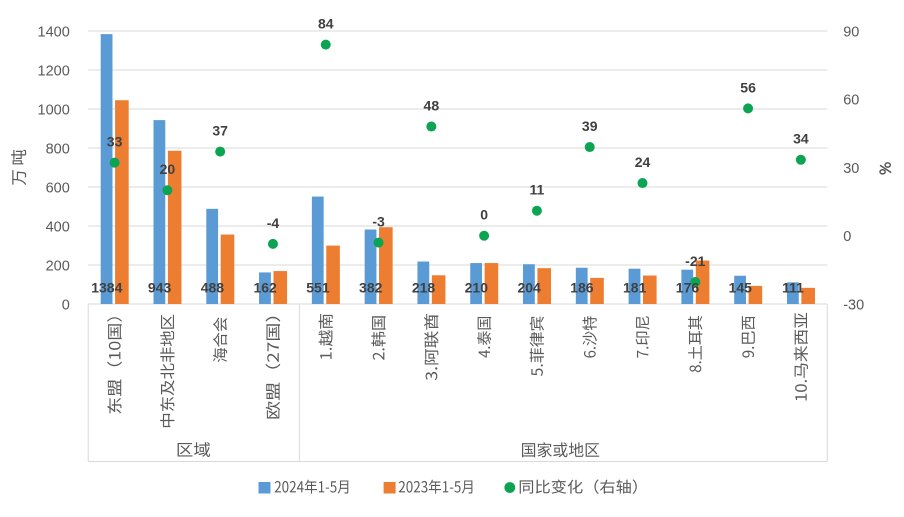 Image resolution: width=904 pixels, height=517 pixels. What do you see at coordinates (168, 169) in the screenshot?
I see `svg-text: 20` at bounding box center [168, 169].